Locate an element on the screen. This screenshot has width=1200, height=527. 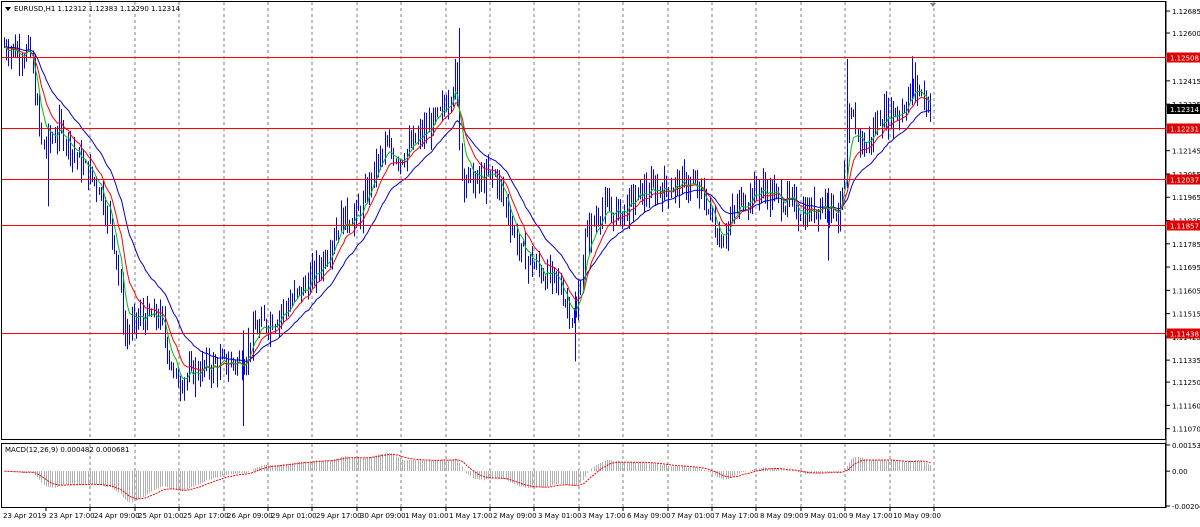
collapse-triangle-icon is located at coordinates (8, 9).